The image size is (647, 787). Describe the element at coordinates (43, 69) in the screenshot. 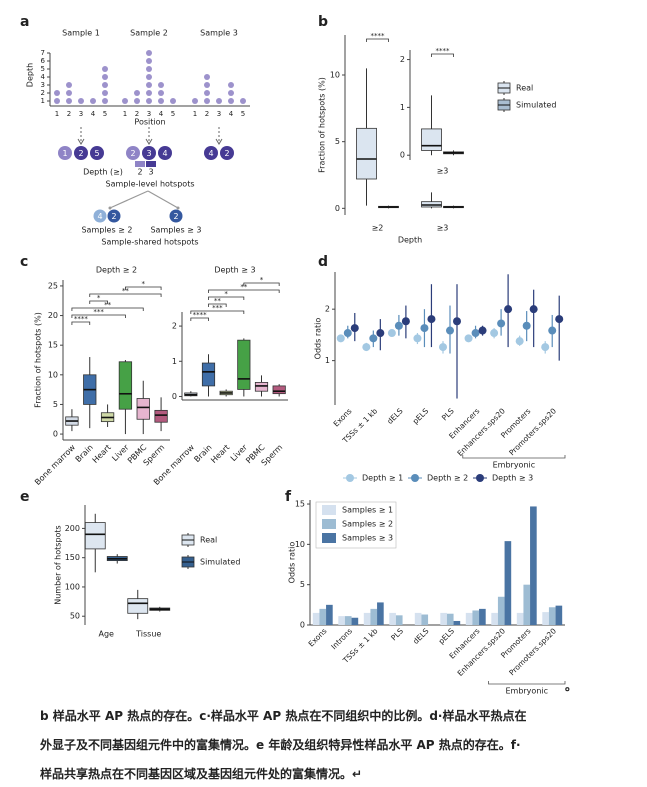

I see `y-tick-label: 5` at that location.